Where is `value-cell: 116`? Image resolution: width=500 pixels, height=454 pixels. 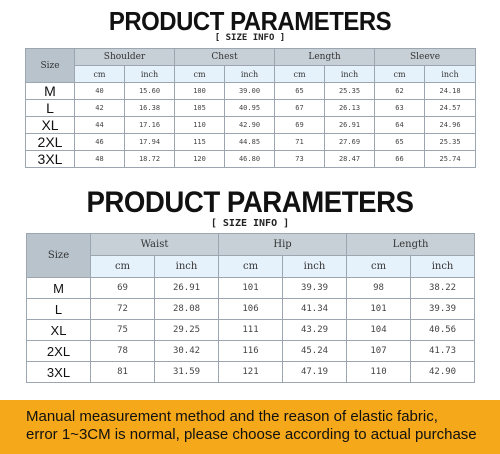 value-cell: 116 is located at coordinates (251, 351).